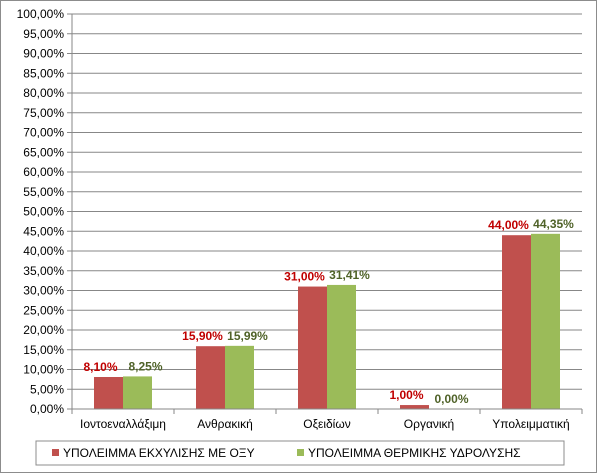  Describe the element at coordinates (145, 366) in the screenshot. I see `data-label: 8,25%` at that location.